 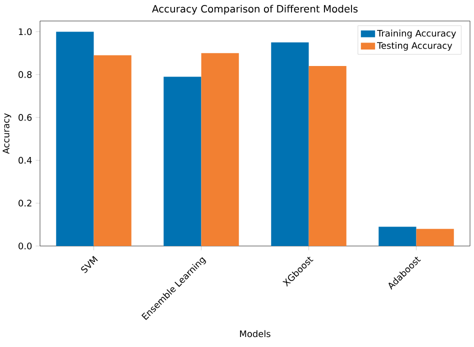 I want to click on legend-label: Testing Accuracy, so click(x=414, y=46).